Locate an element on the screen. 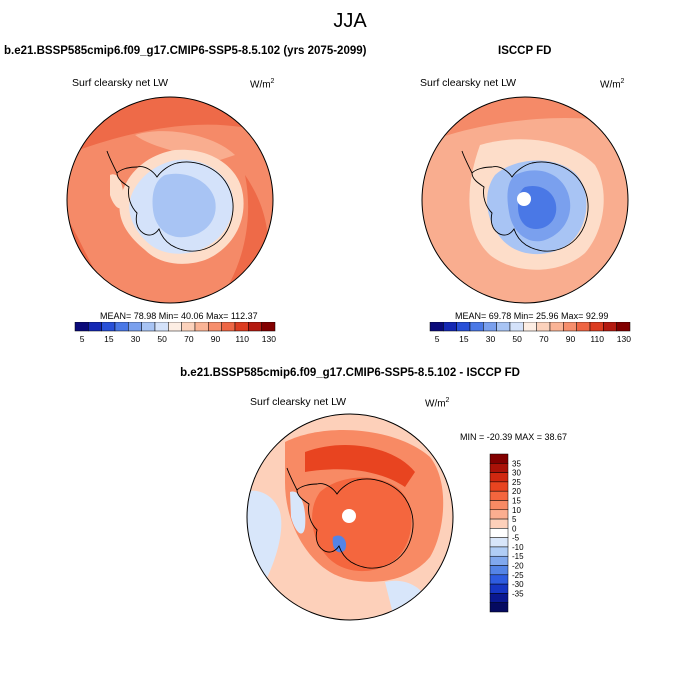 This screenshot has width=700, height=700. panel-1-antarctic-interior is located at coordinates (184, 205).